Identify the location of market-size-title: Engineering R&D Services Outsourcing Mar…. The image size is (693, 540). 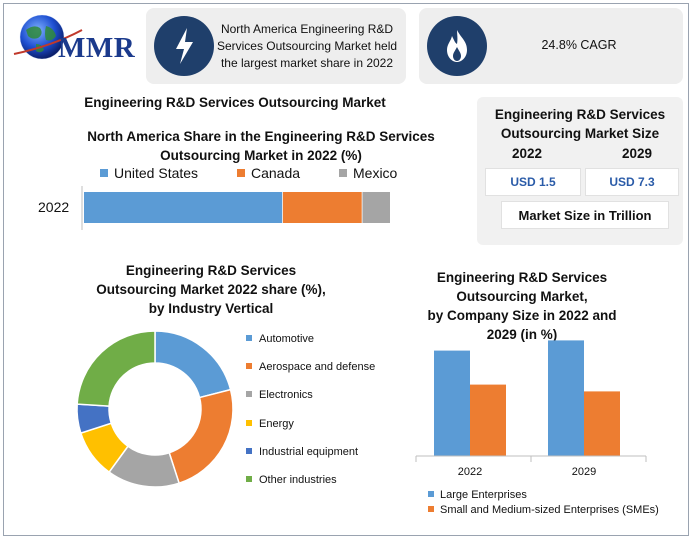
(580, 124).